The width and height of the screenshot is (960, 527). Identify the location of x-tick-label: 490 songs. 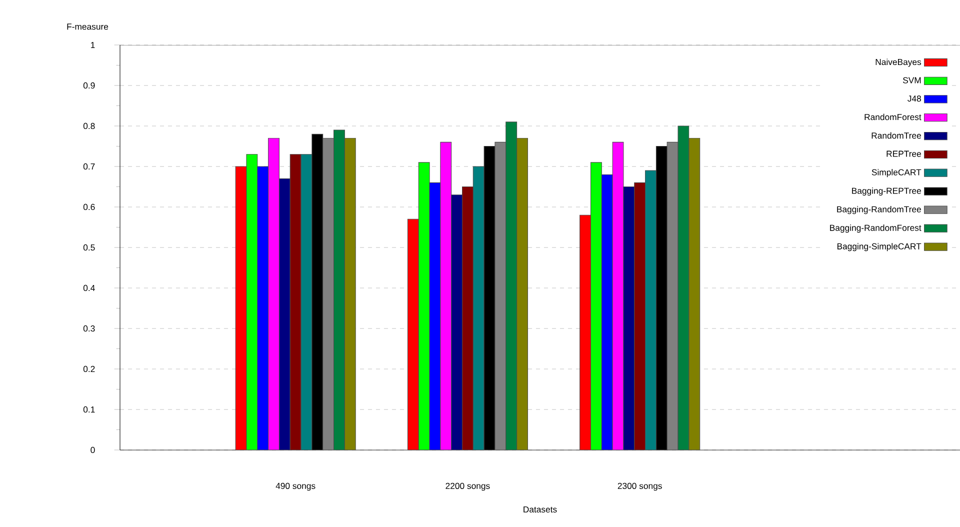
(296, 486).